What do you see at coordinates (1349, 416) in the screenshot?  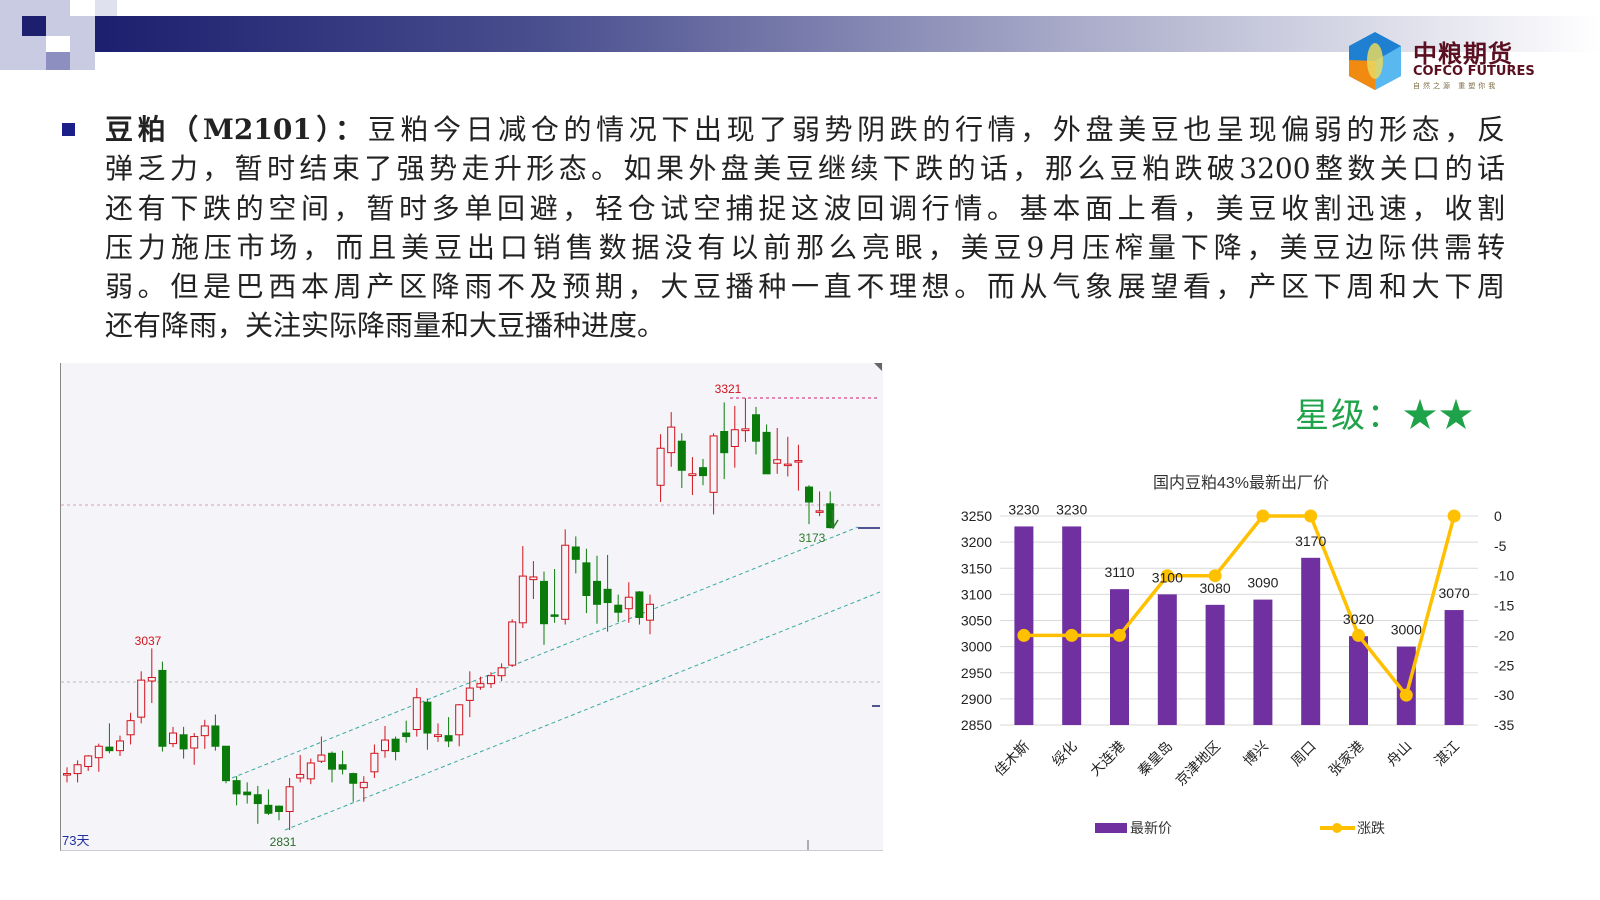 I see `rating-label: 星级：` at bounding box center [1349, 416].